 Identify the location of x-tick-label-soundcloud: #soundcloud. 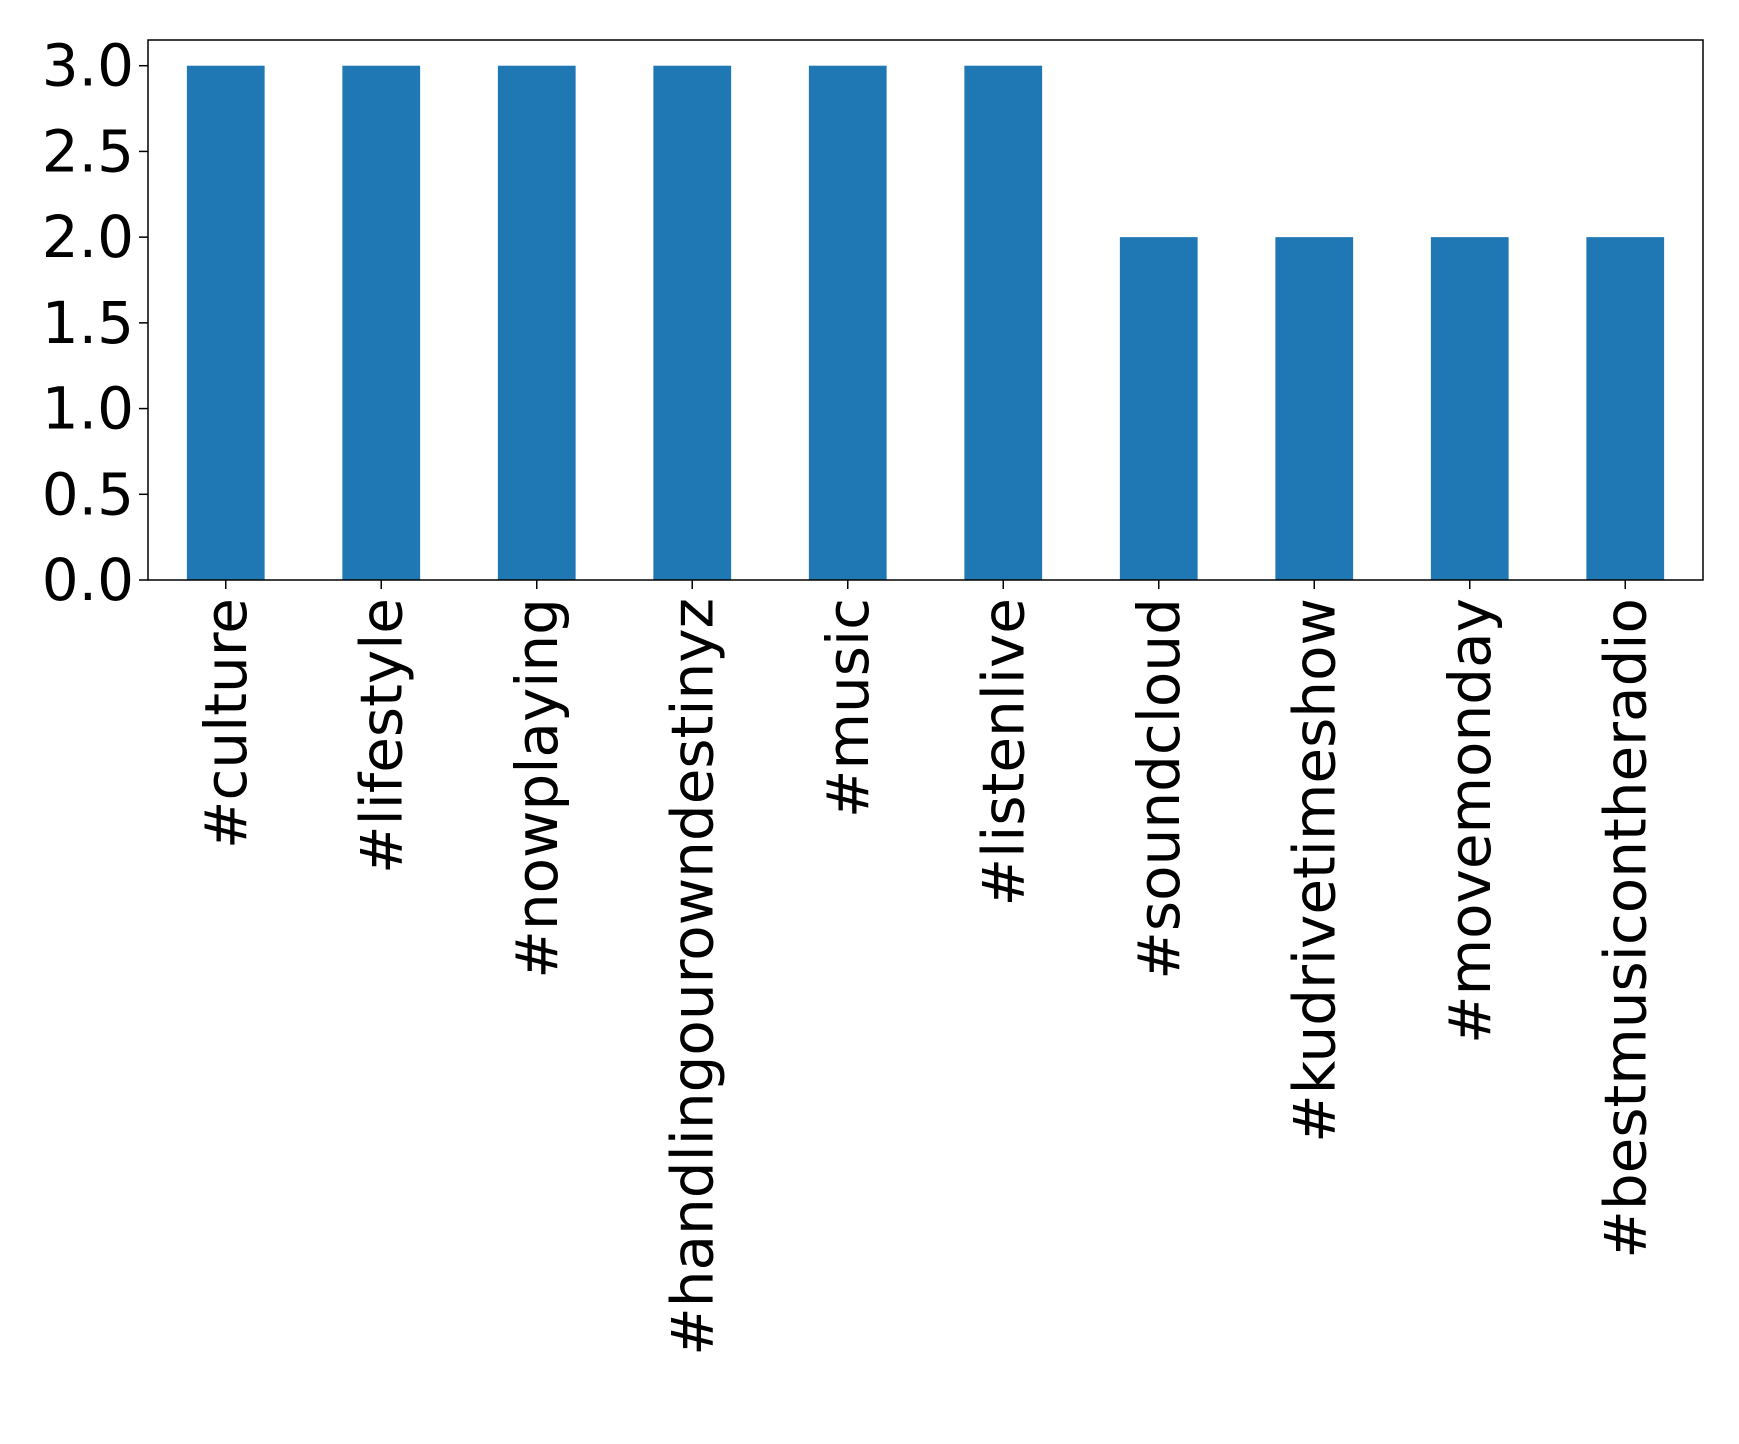
(1159, 789).